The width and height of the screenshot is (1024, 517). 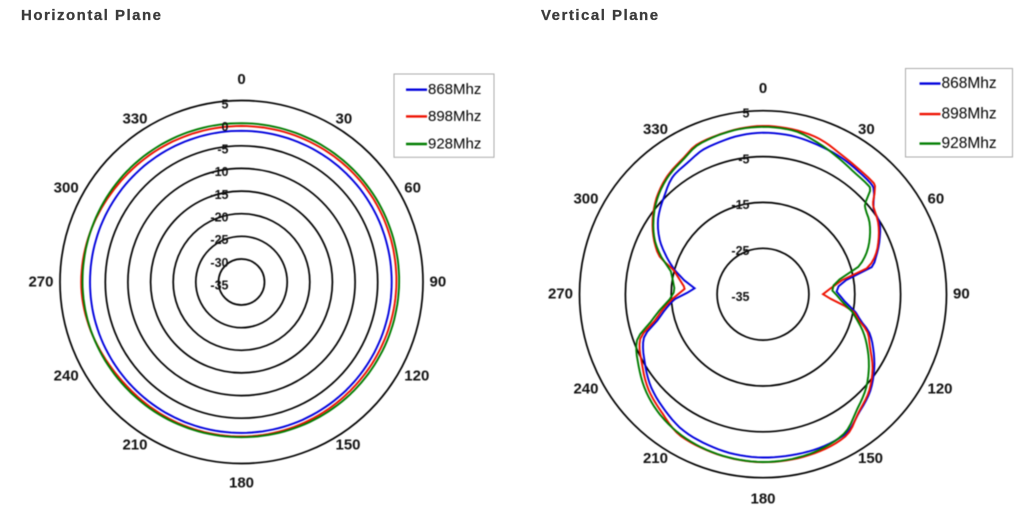 I want to click on svg-text: -20, so click(x=219, y=218).